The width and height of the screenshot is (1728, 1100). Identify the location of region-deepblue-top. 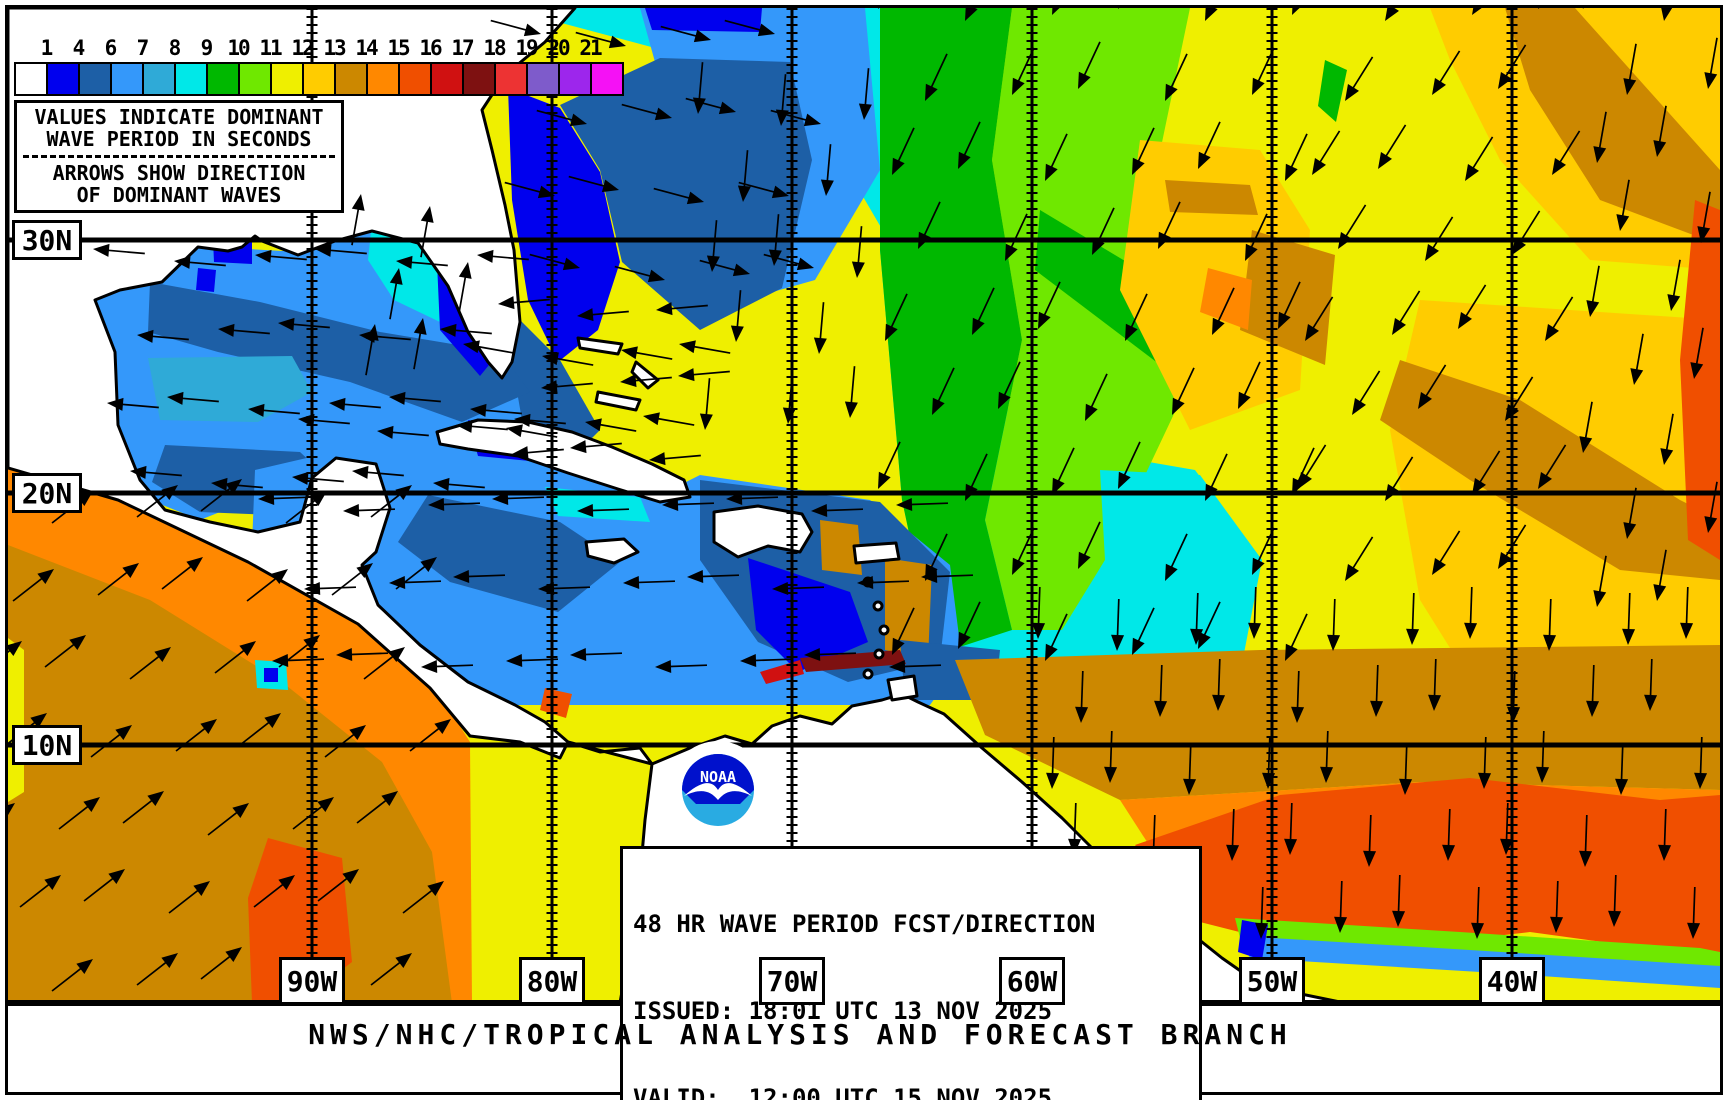
(703, 20).